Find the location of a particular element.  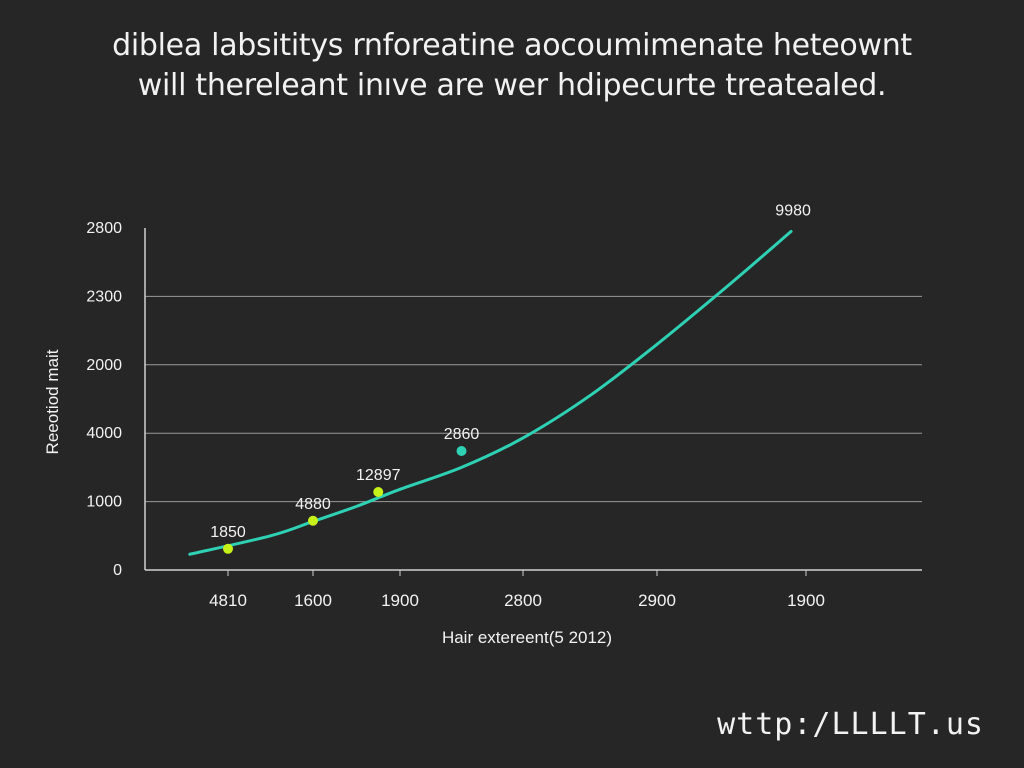

y-axis-label: Reeotiod mait is located at coordinates (52, 401).